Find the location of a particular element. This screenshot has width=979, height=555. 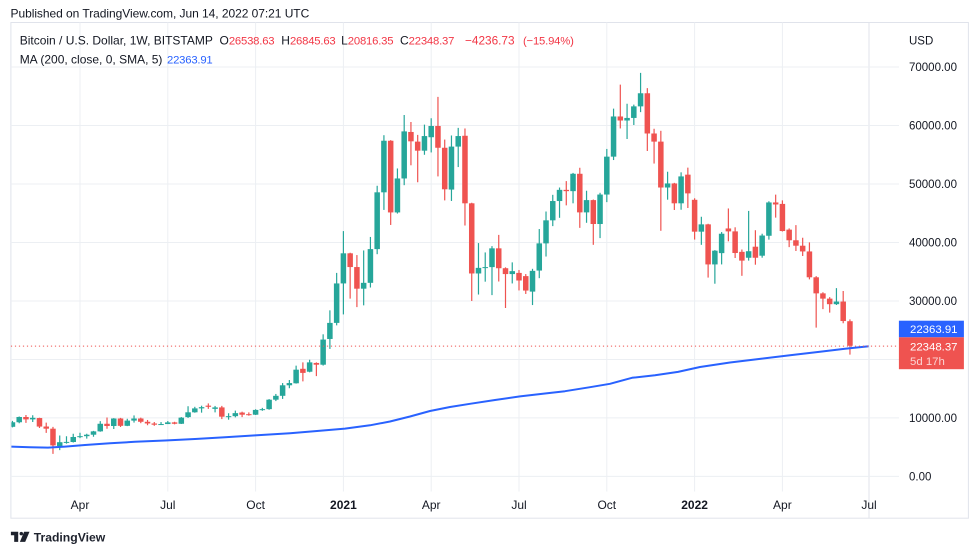

svg-text: 40000.00 is located at coordinates (933, 244).